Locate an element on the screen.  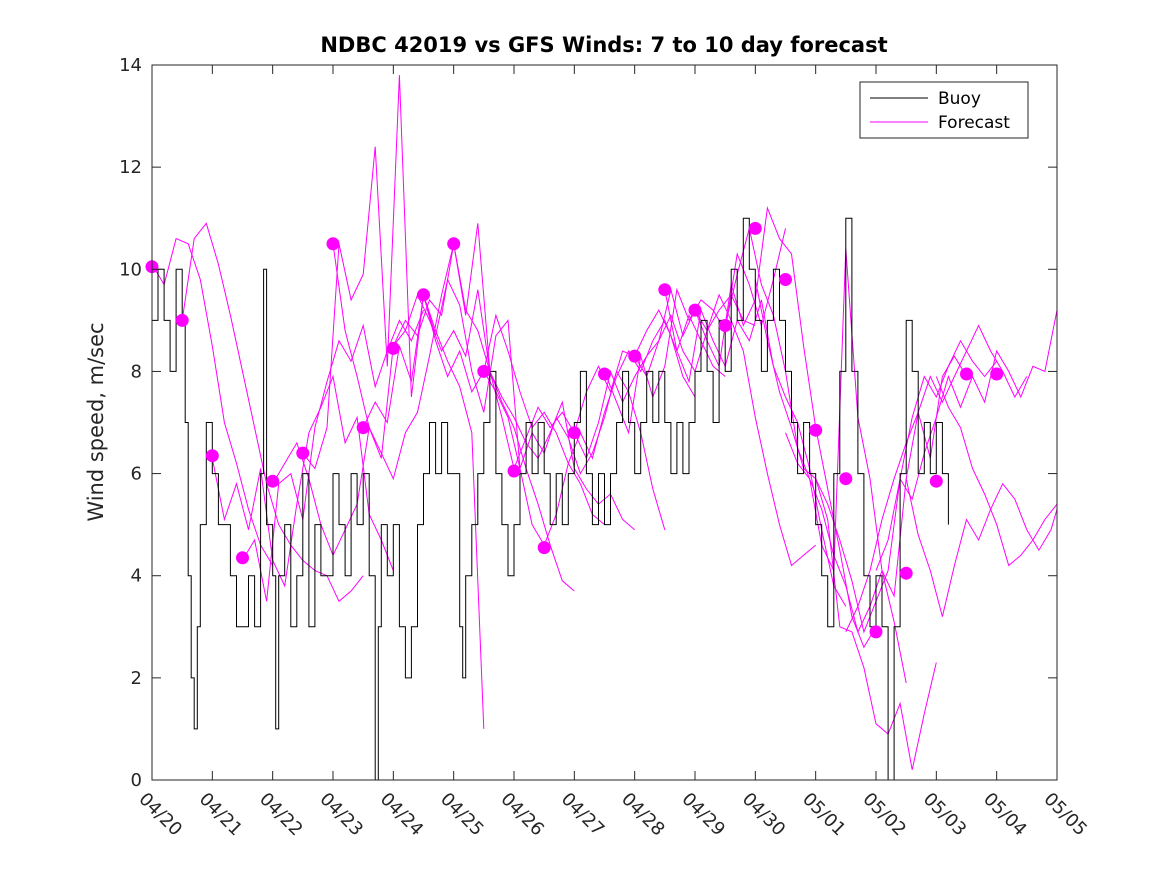
legend-buoy-label: Buoy is located at coordinates (959, 99).